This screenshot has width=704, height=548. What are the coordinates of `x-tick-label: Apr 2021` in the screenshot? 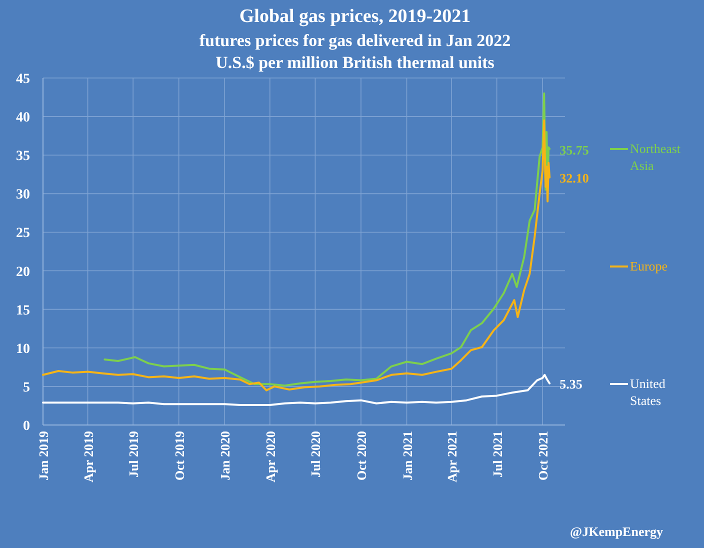 It's located at (452, 456).